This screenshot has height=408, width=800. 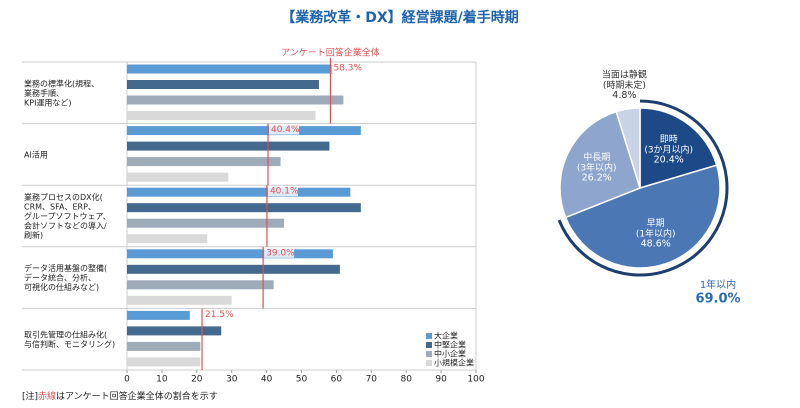 I want to click on slice-value: 4.8%, so click(x=624, y=95).